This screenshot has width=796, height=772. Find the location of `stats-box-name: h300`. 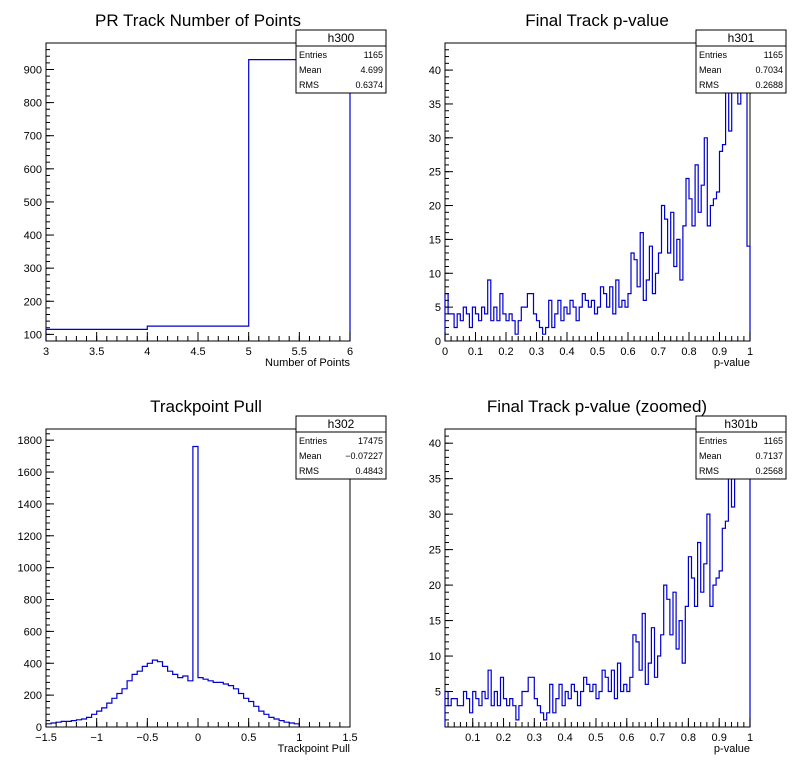

stats-box-name: h300 is located at coordinates (341, 38).